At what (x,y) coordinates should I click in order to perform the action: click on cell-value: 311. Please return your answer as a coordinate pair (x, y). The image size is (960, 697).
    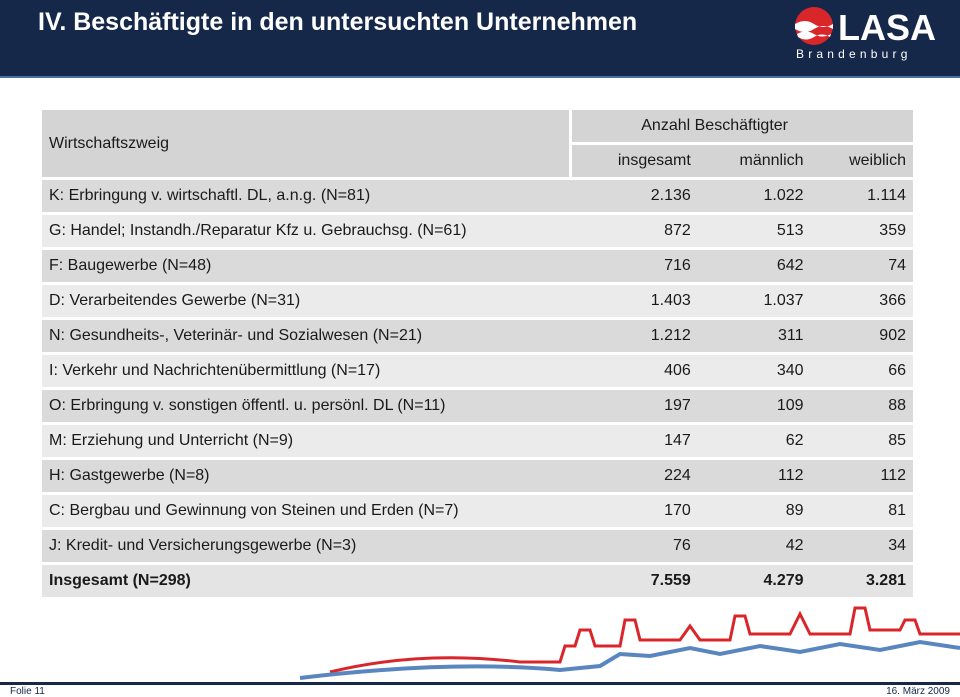
    Looking at the image, I should click on (754, 336).